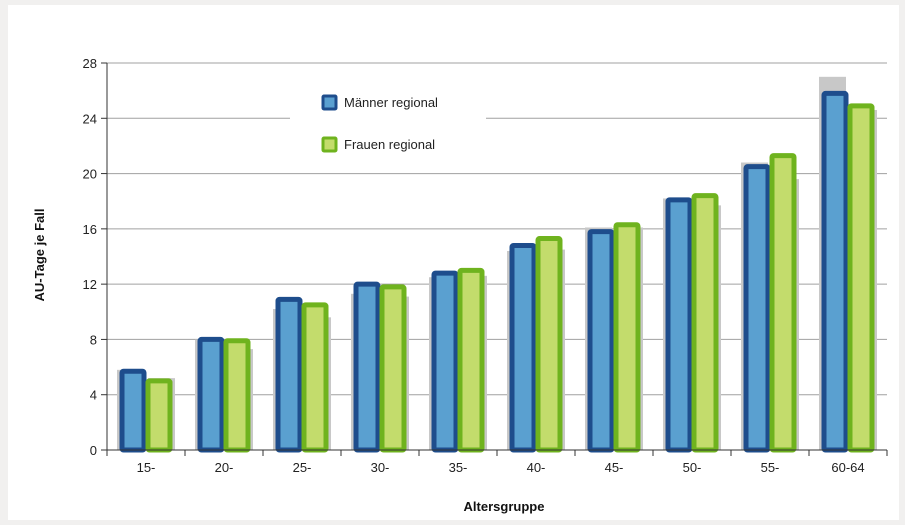 This screenshot has height=525, width=905. Describe the element at coordinates (93, 450) in the screenshot. I see `y-tick-label: 0` at that location.